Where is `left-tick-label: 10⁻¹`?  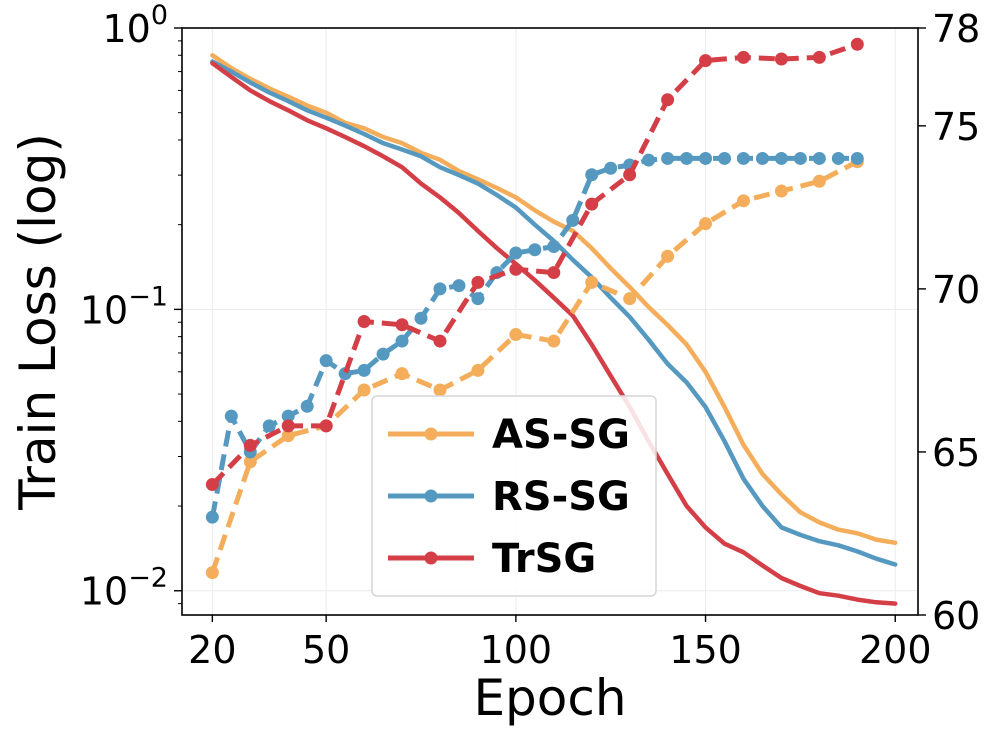 left-tick-label: 10⁻¹ is located at coordinates (124, 306).